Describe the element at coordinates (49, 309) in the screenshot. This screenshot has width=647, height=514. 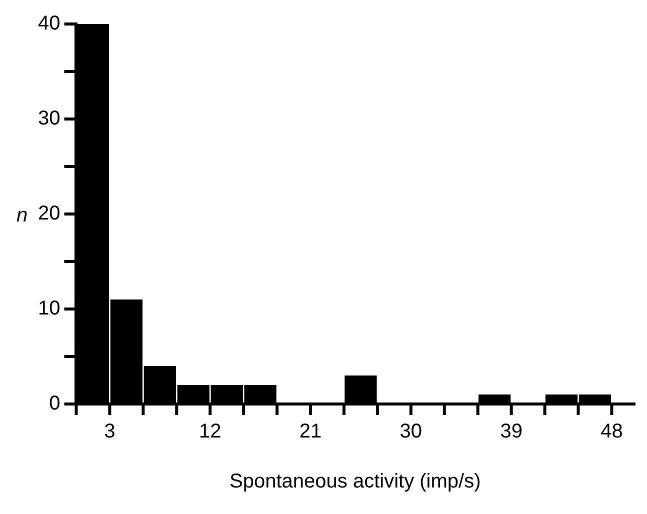
I see `y-tick-label: 10` at that location.